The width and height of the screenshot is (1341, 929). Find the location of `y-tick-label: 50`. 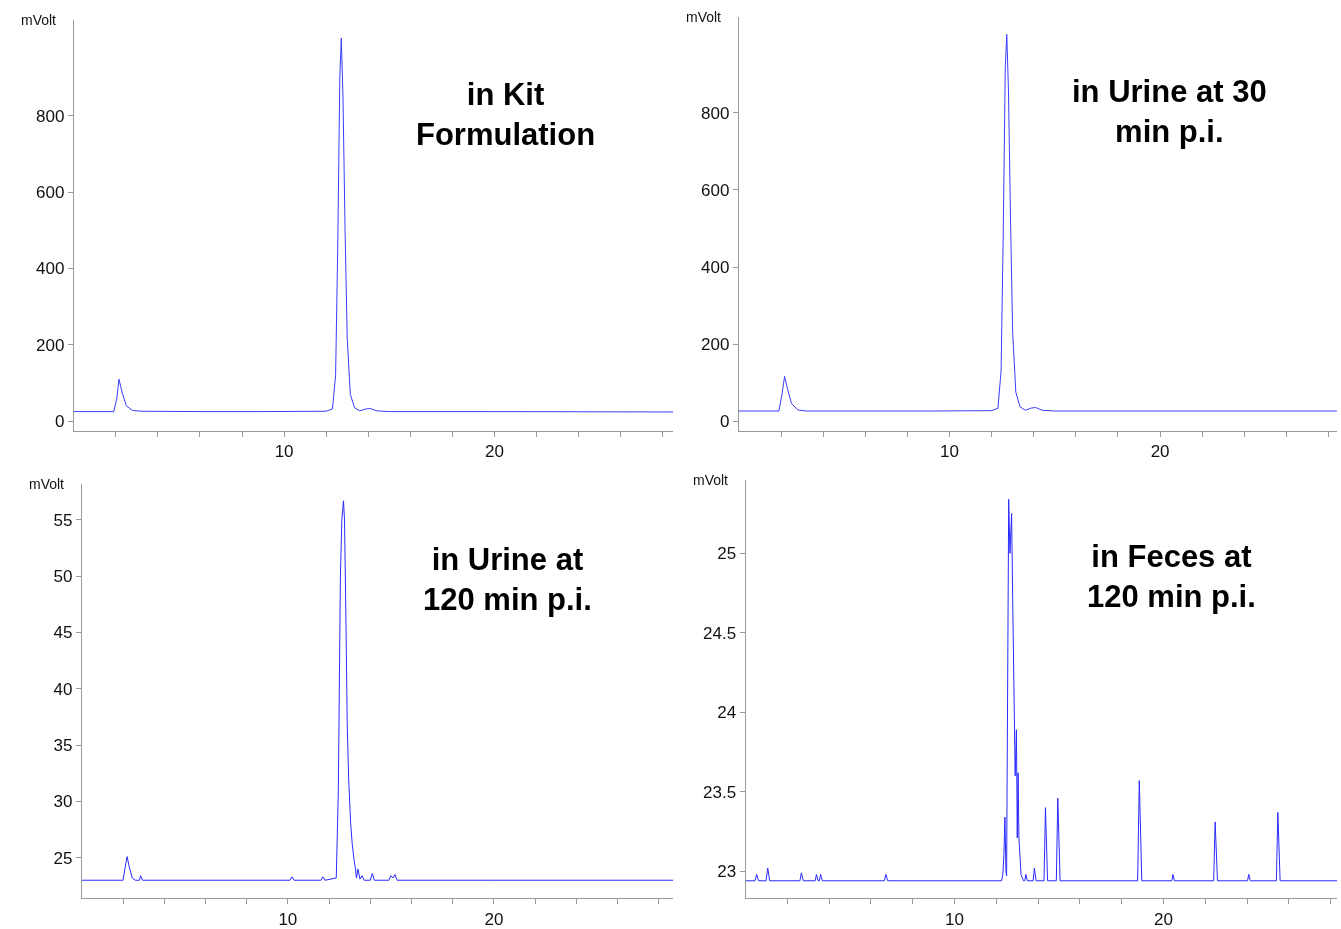

y-tick-label: 50 is located at coordinates (63, 577).